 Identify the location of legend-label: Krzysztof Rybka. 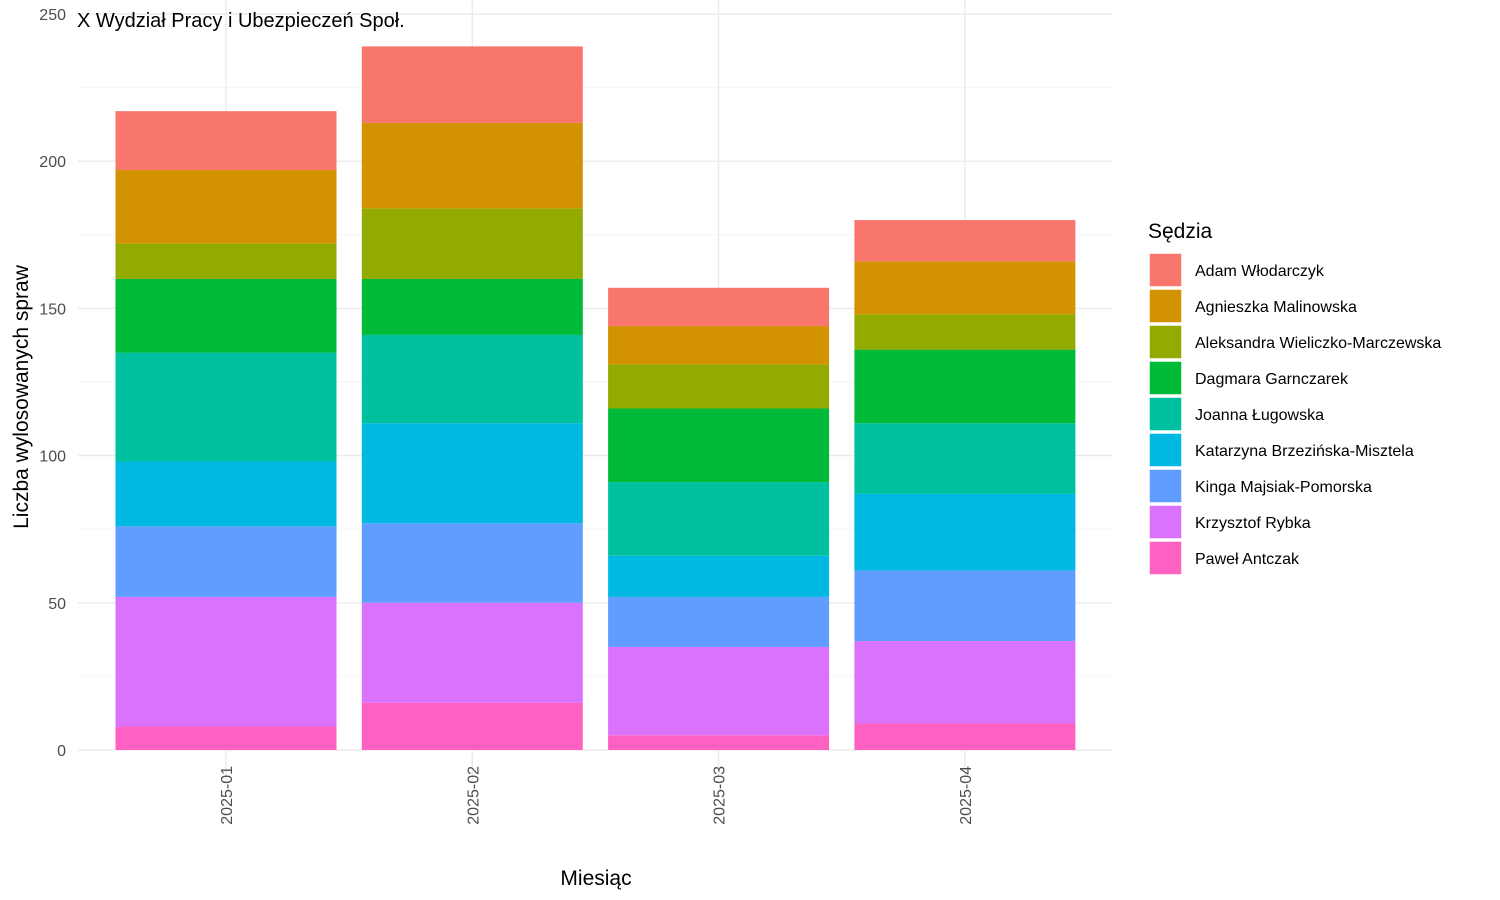
(1253, 523).